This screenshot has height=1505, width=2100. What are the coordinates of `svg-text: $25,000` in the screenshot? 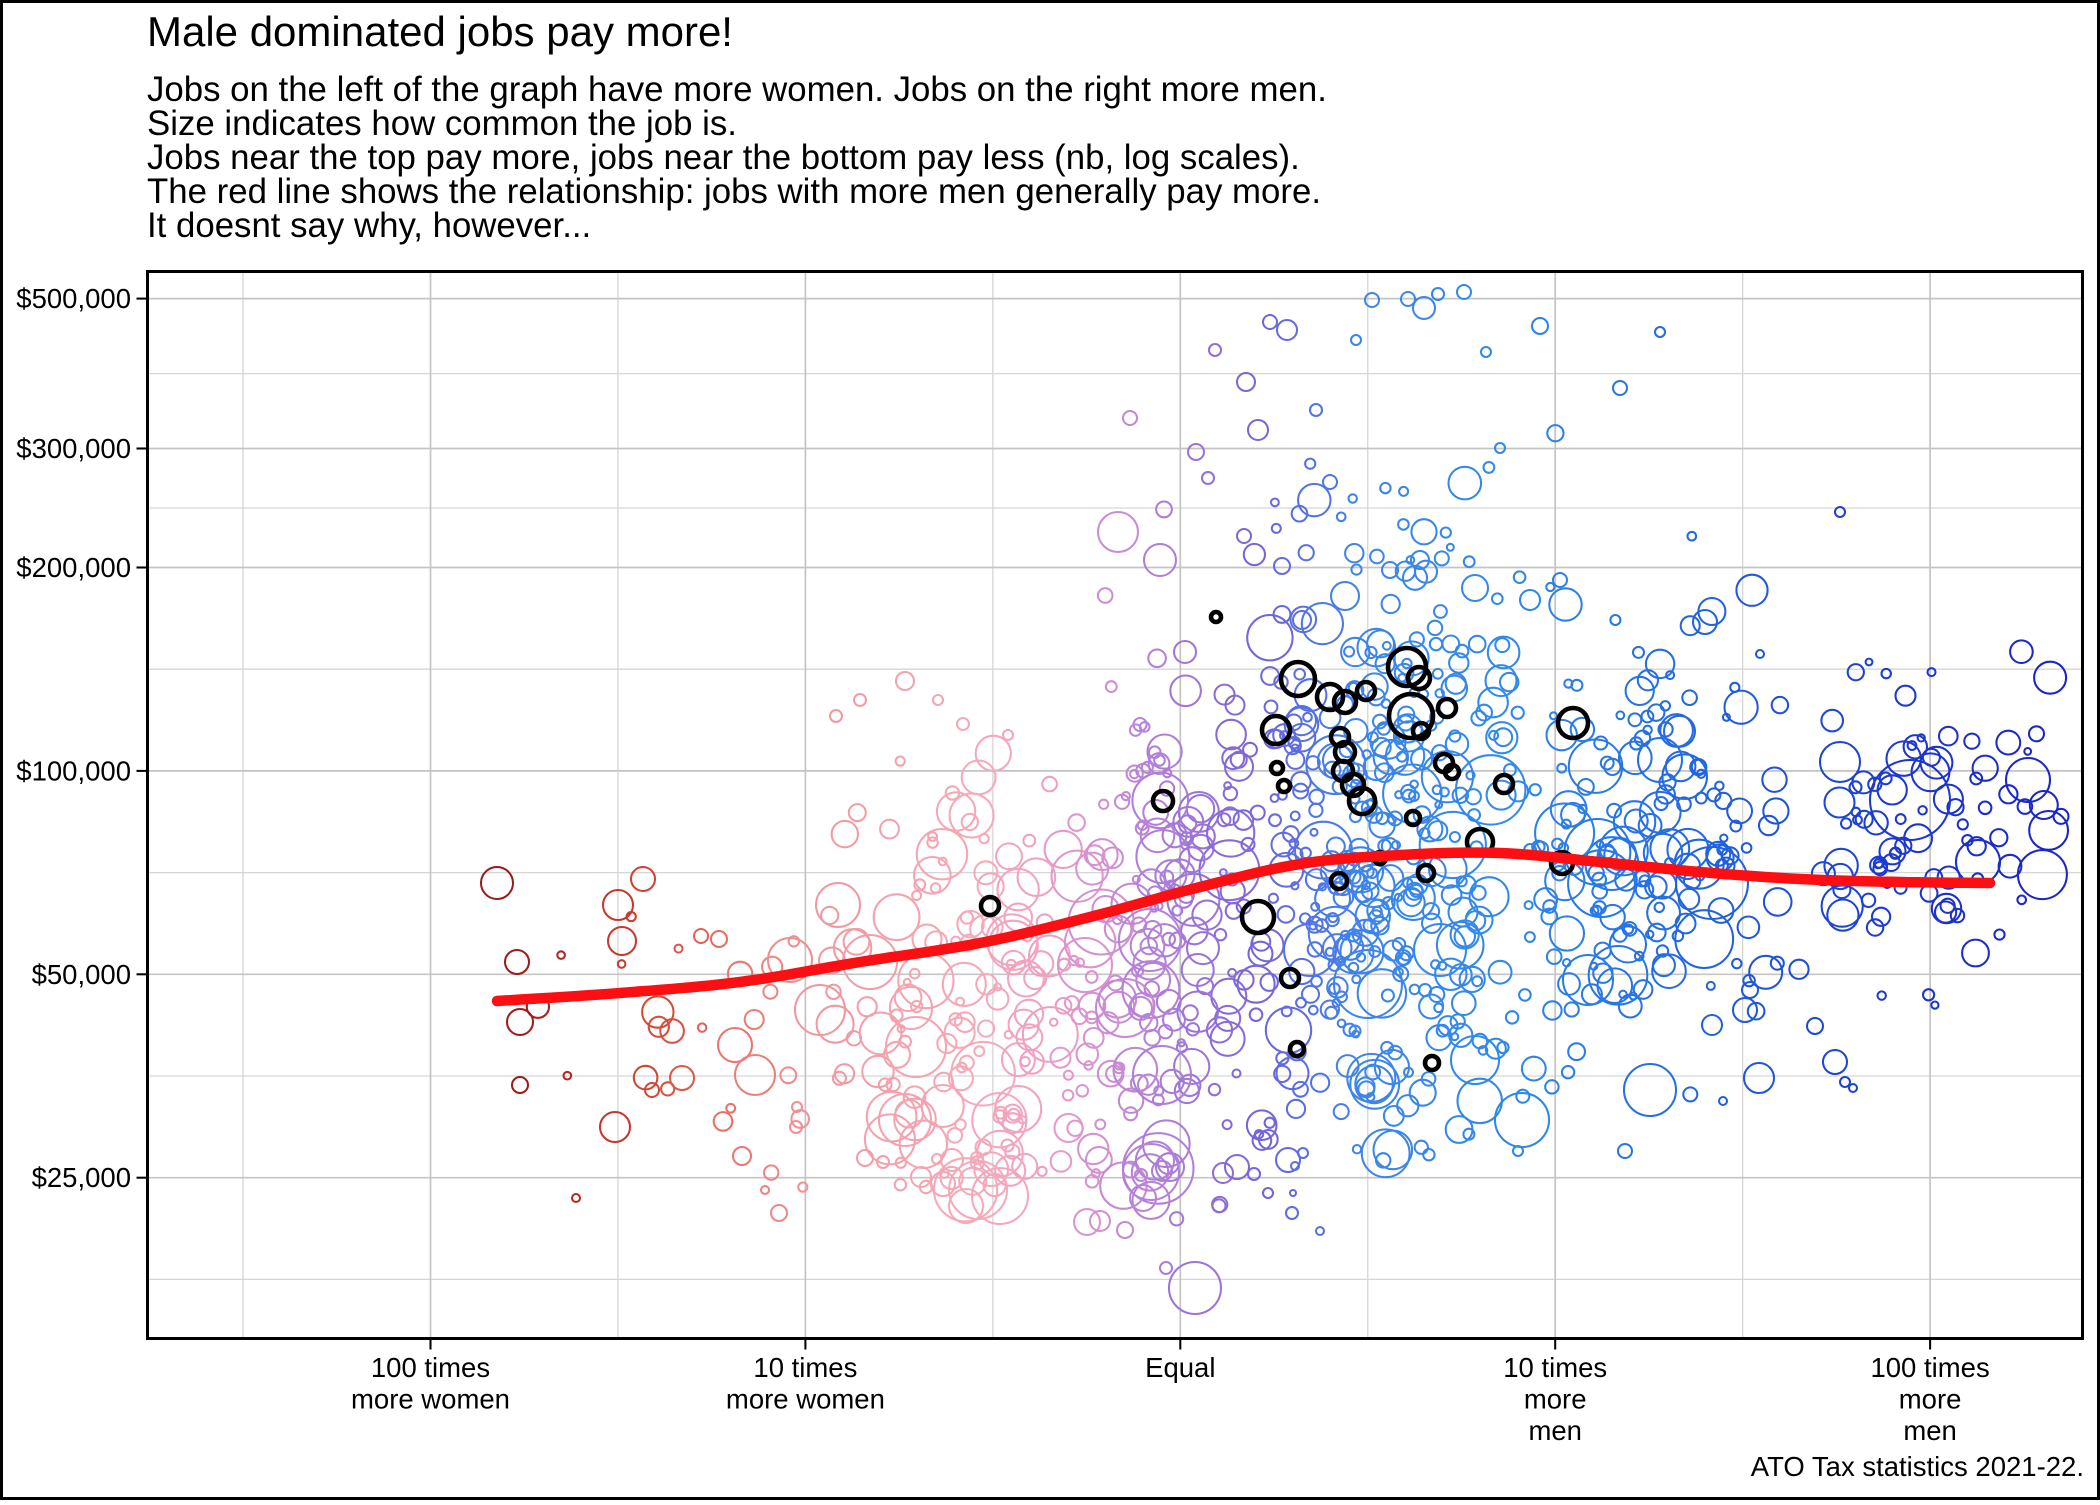 It's located at (81, 1177).